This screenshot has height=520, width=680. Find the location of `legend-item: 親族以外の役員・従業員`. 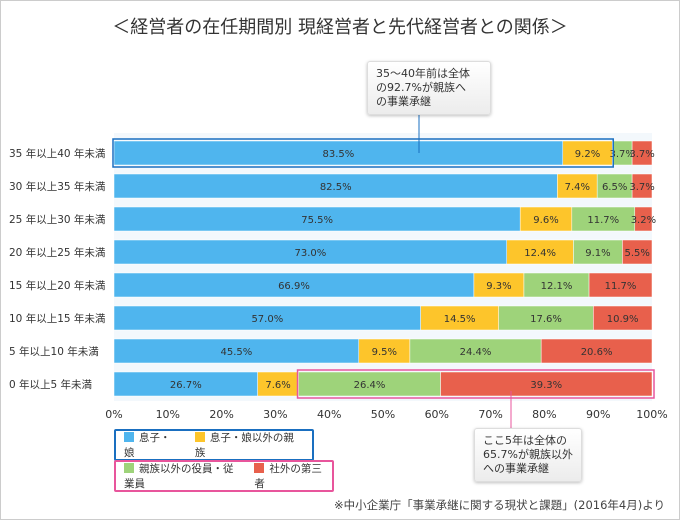

legend-item: 親族以外の役員・従業員 is located at coordinates (179, 476).